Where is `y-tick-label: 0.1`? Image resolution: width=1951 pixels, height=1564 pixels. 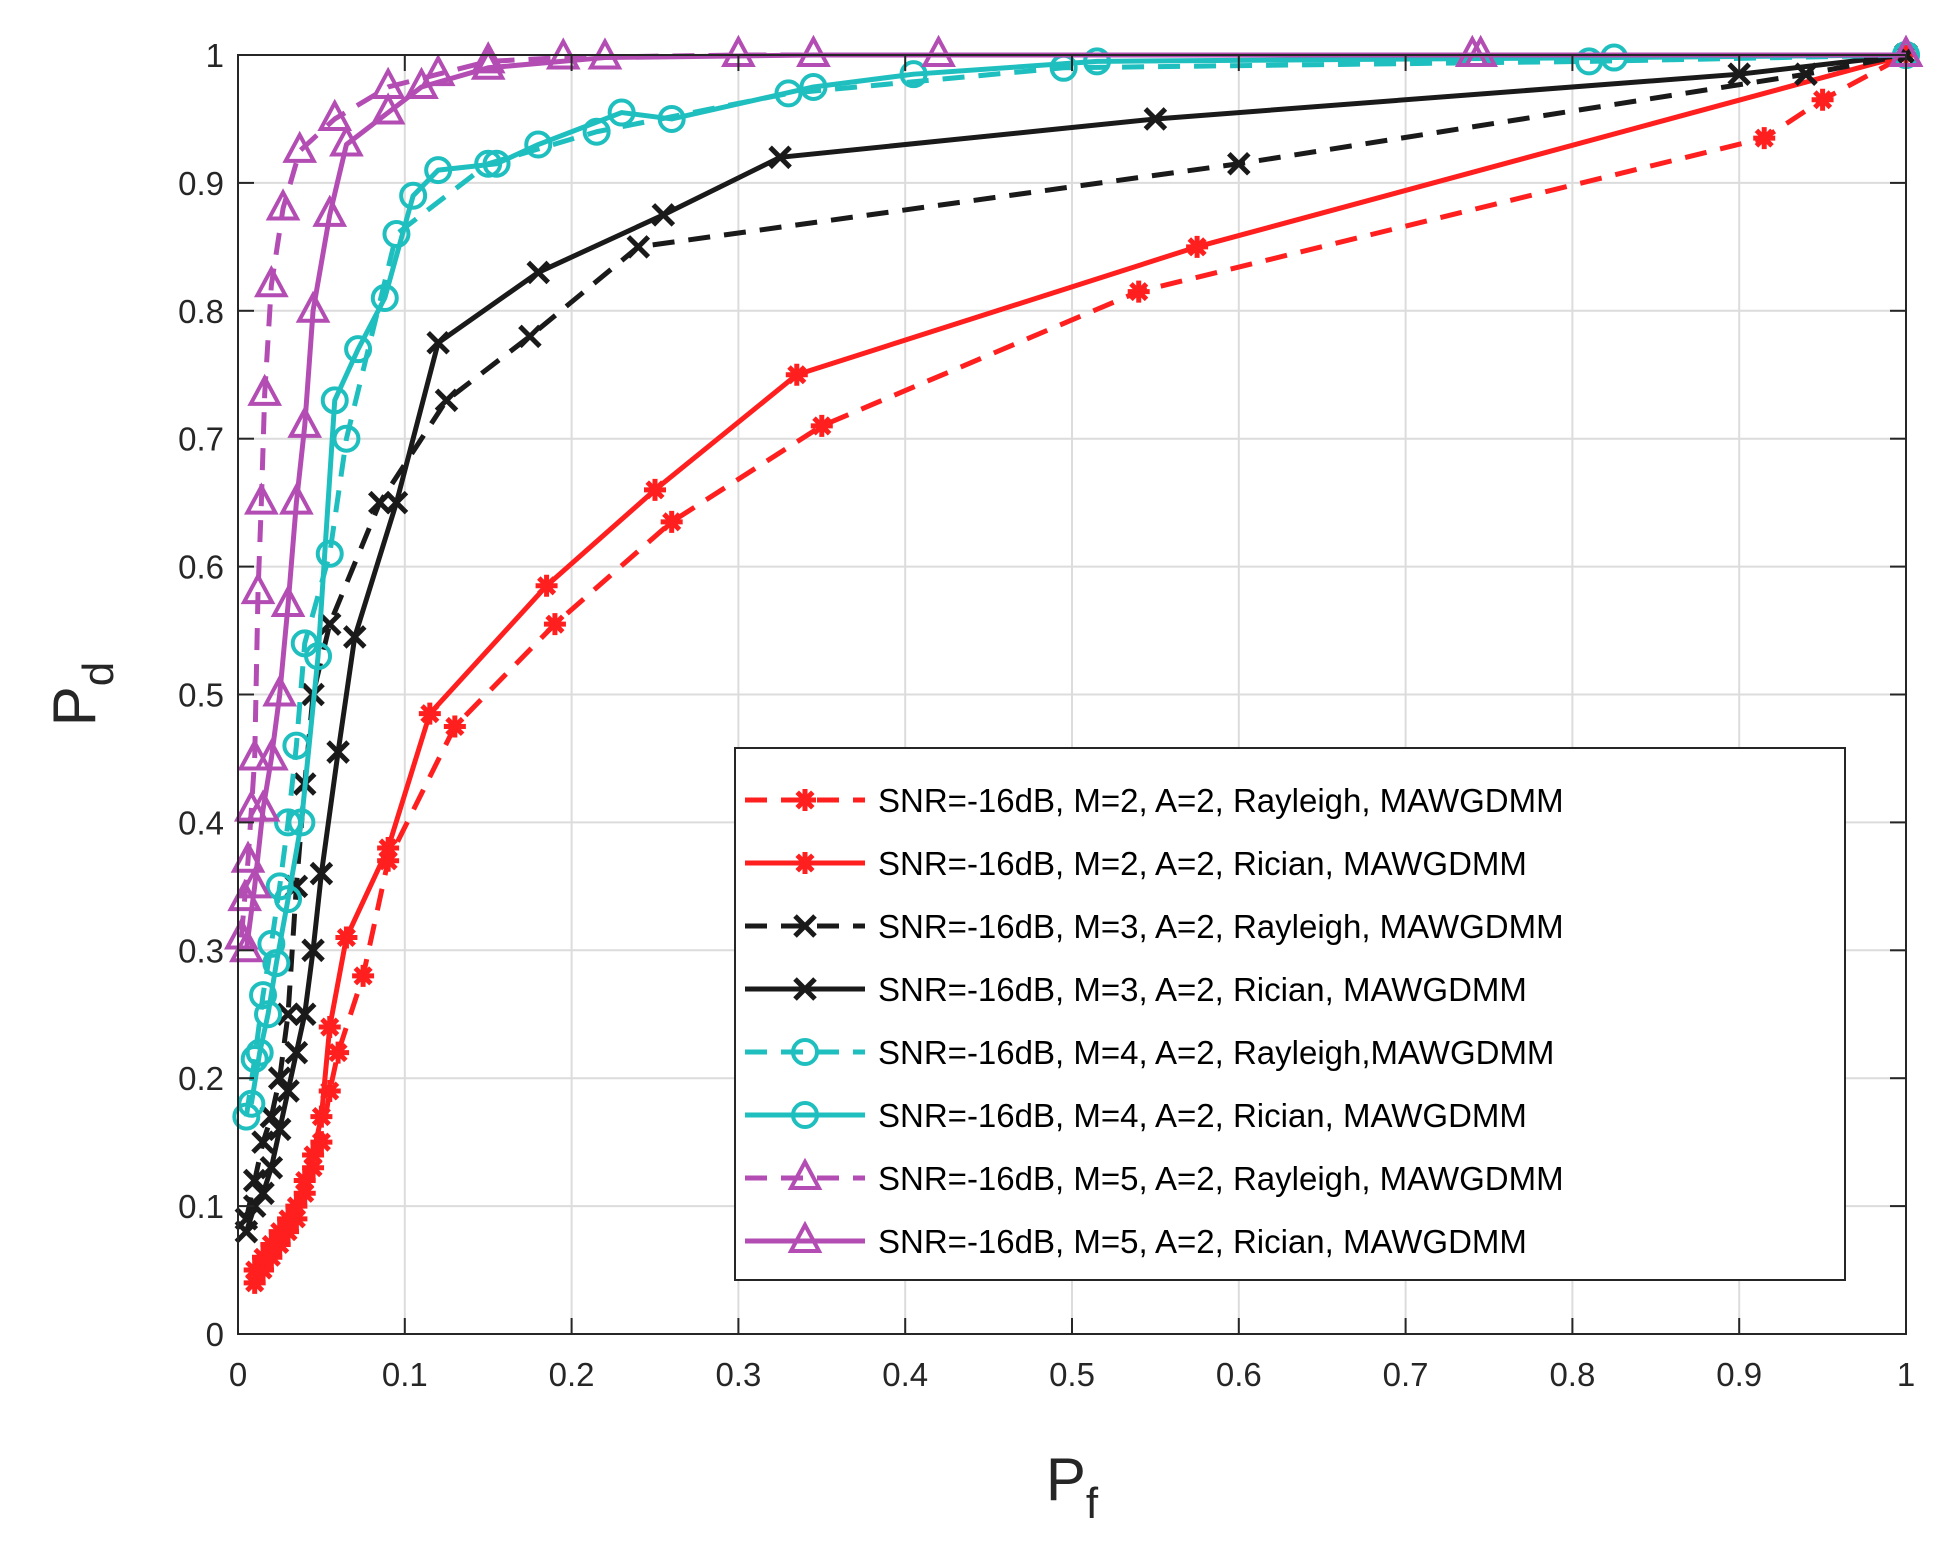
y-tick-label: 0.1 is located at coordinates (201, 1206).